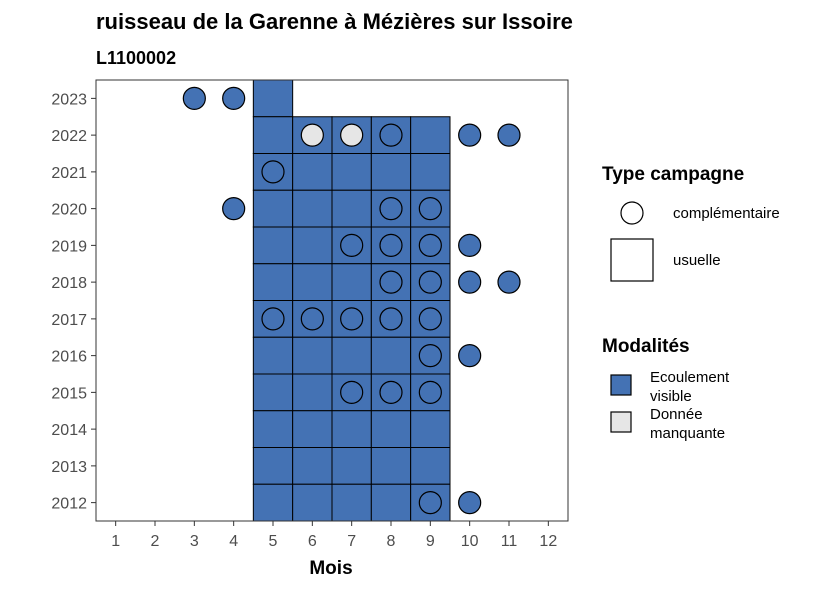  I want to click on x-tick-label-6: 6, so click(312, 541).